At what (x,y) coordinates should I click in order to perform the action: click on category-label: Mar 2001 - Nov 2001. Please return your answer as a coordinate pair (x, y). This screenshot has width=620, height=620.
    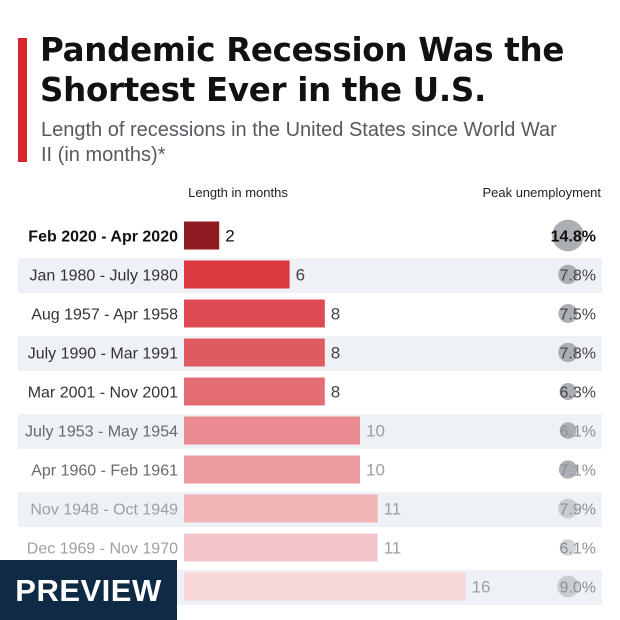
    Looking at the image, I should click on (103, 393).